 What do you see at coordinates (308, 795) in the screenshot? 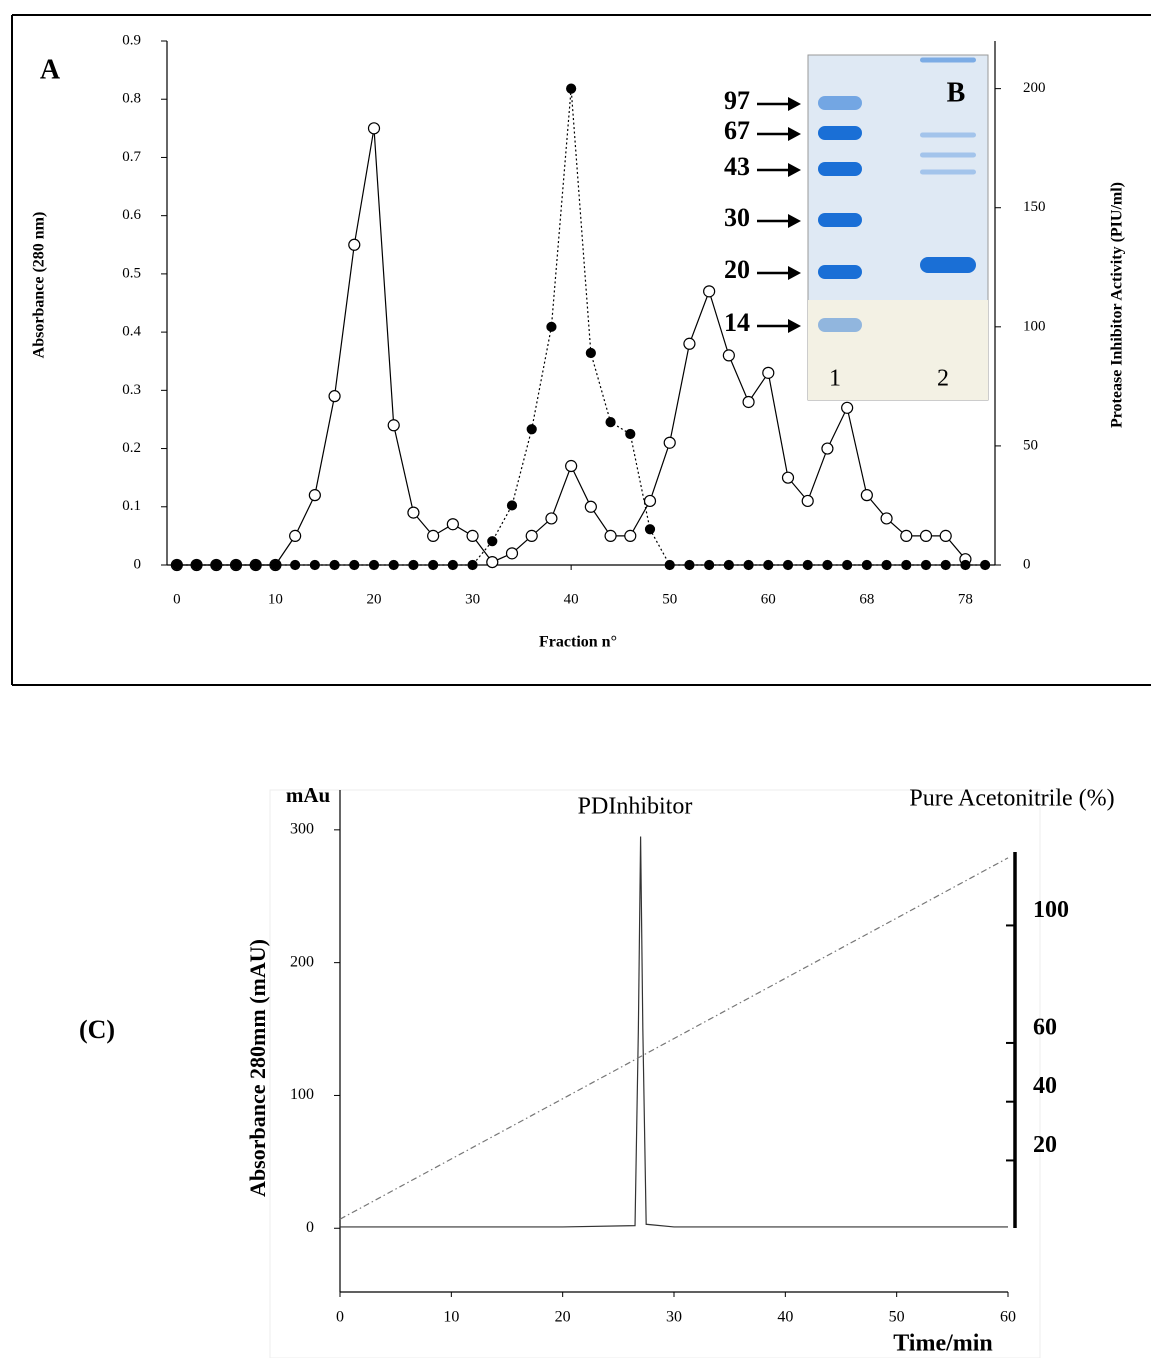
I see `y-unit: mAu` at bounding box center [308, 795].